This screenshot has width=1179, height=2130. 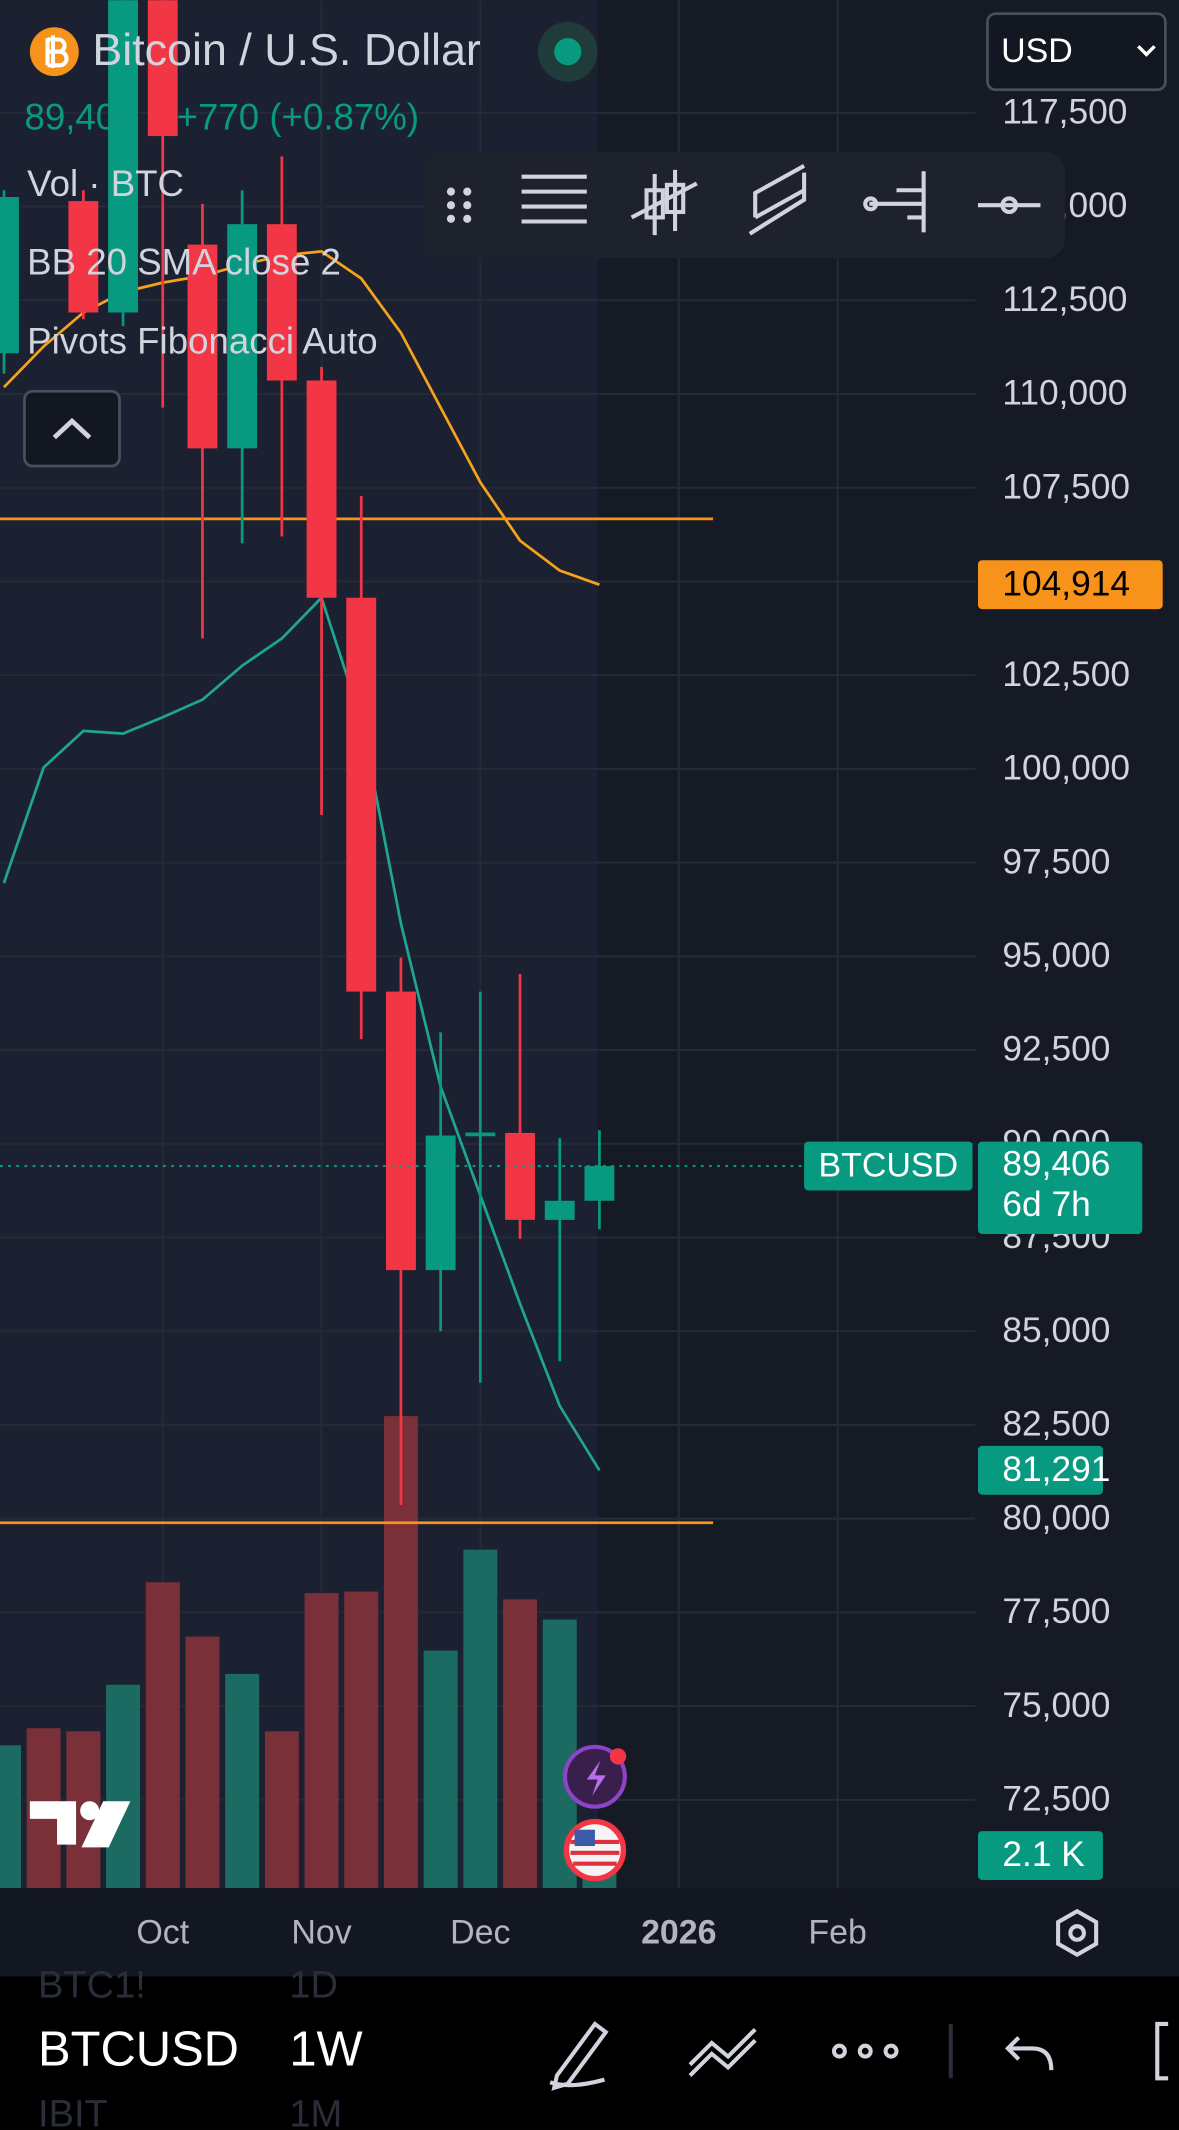 I want to click on bolt-icon, so click(x=596, y=1778).